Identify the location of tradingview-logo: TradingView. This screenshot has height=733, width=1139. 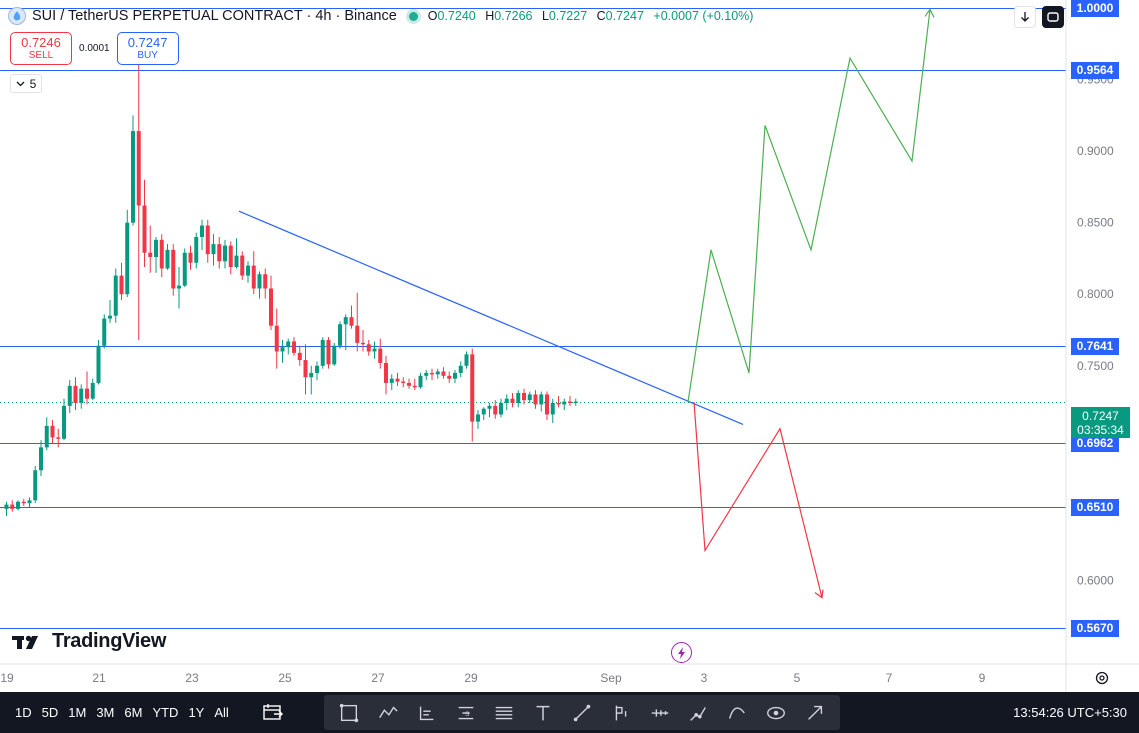
(89, 641).